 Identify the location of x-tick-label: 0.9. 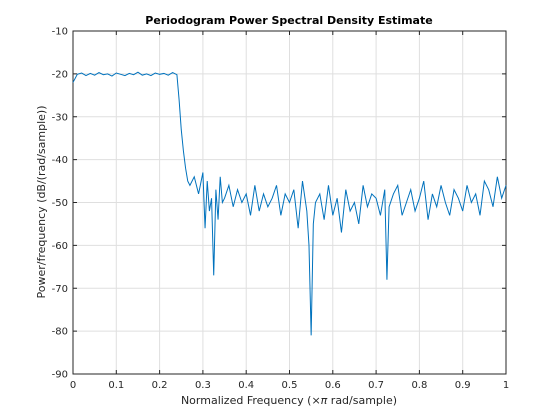
(463, 385).